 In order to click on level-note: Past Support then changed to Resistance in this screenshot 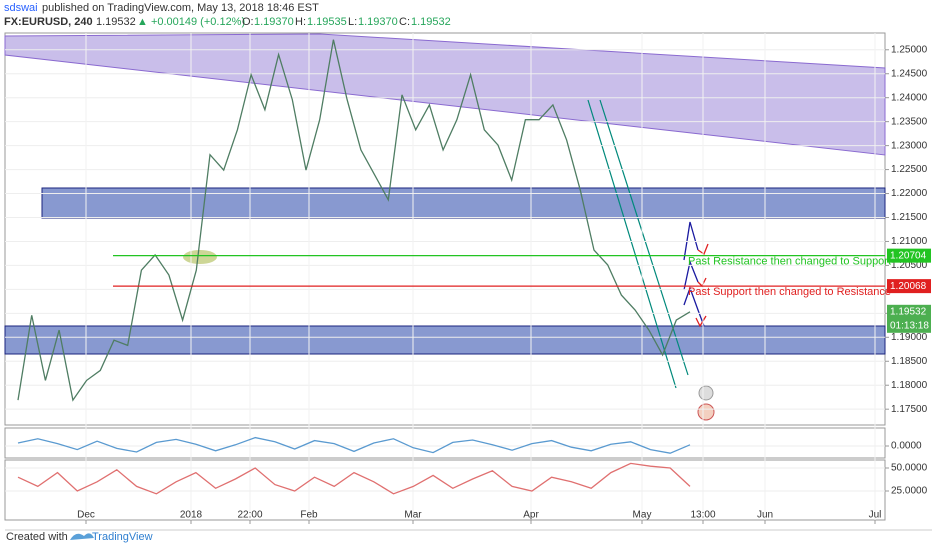, I will do `click(789, 292)`.